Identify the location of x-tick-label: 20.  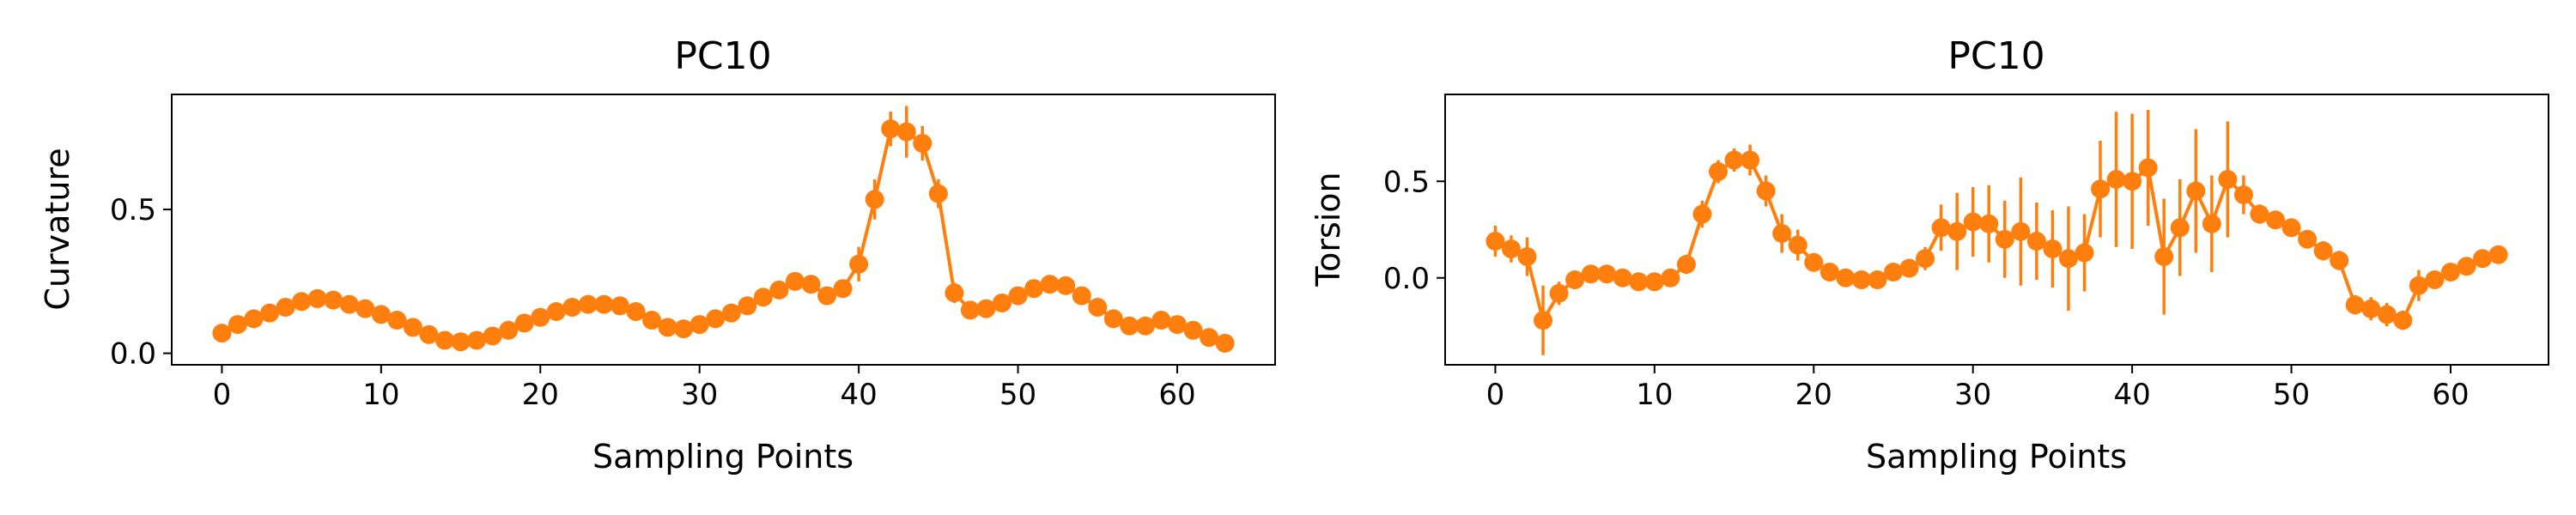
(541, 395).